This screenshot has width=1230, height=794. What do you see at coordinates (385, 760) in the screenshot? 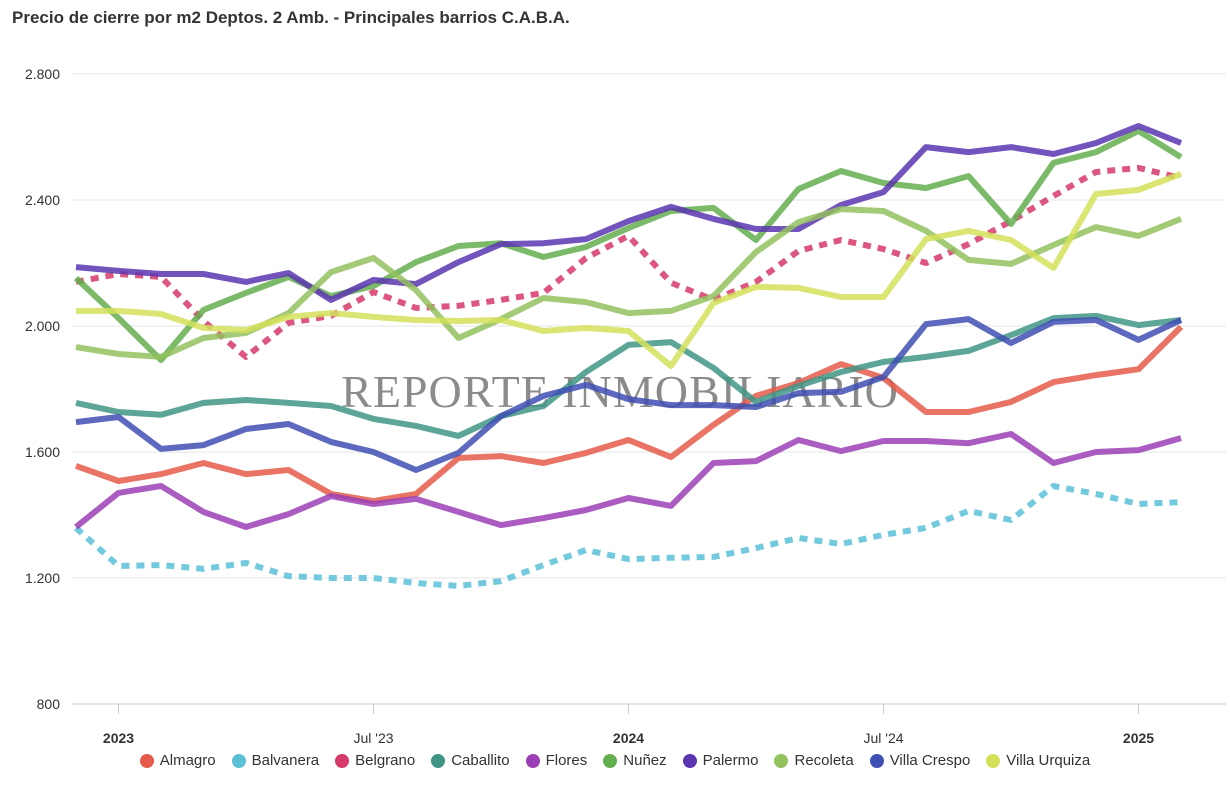
I see `legend-label: Belgrano` at bounding box center [385, 760].